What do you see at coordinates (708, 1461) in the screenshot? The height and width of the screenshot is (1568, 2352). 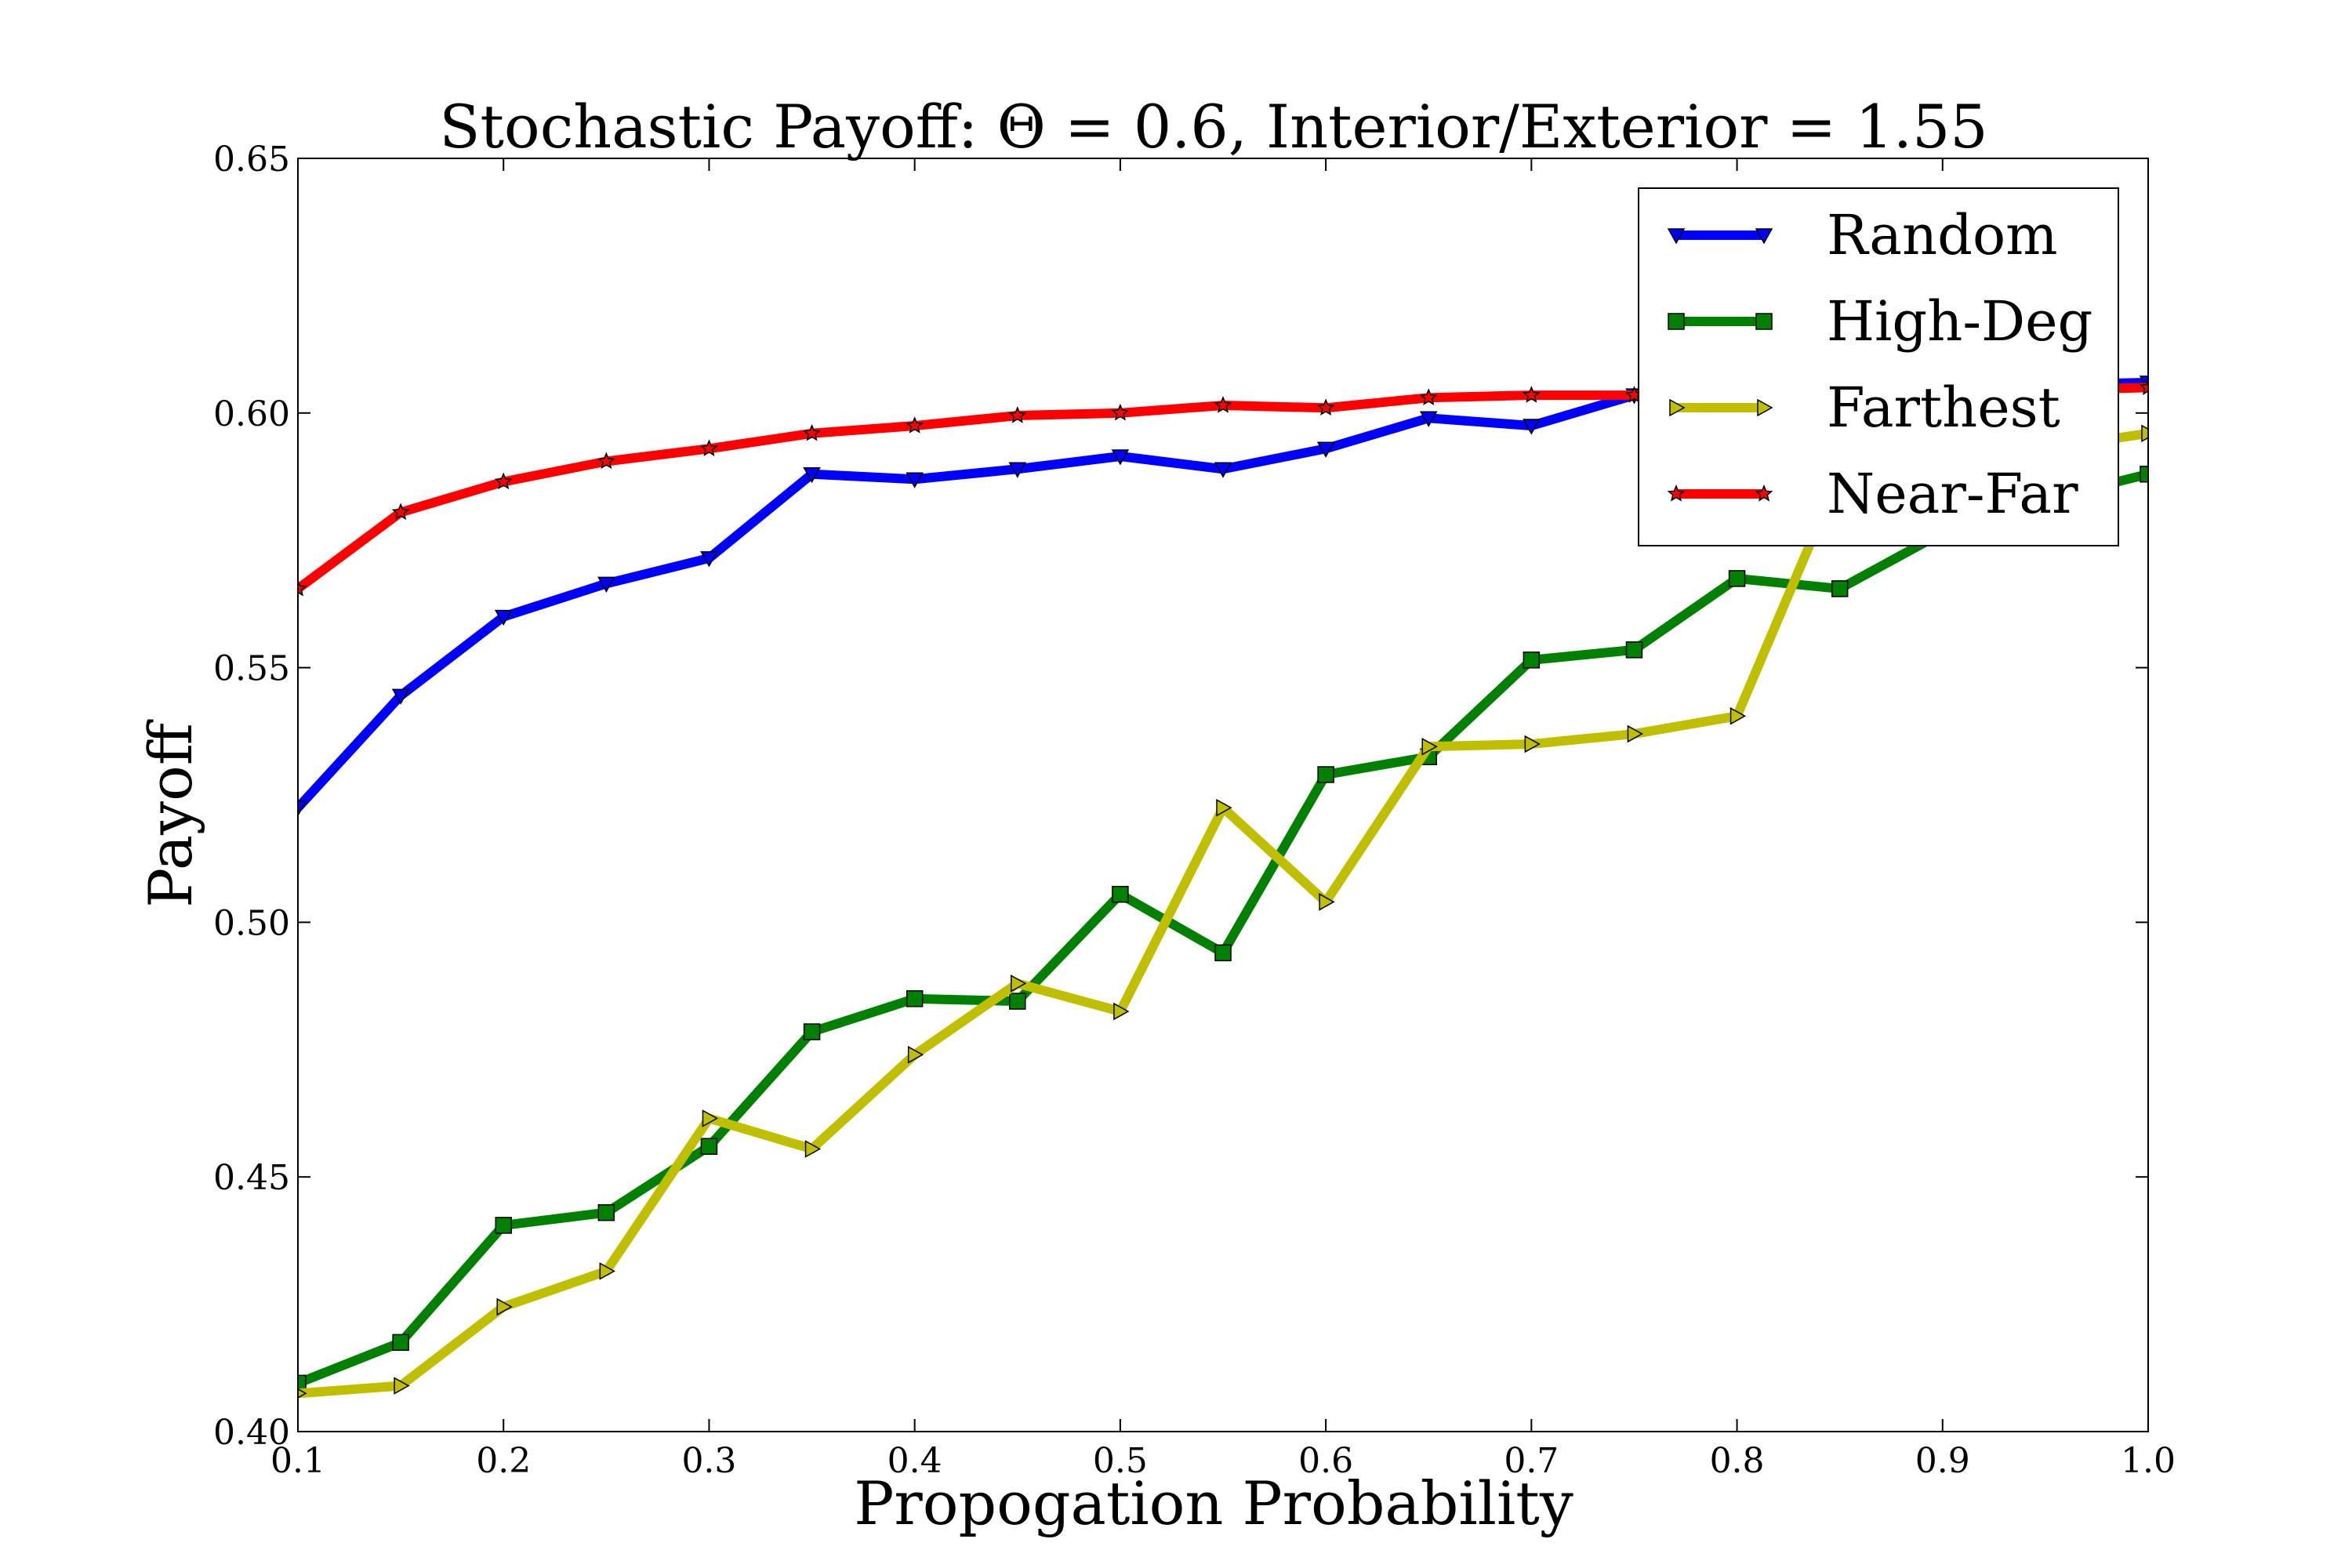 I see `x-tick-label: 0.3` at bounding box center [708, 1461].